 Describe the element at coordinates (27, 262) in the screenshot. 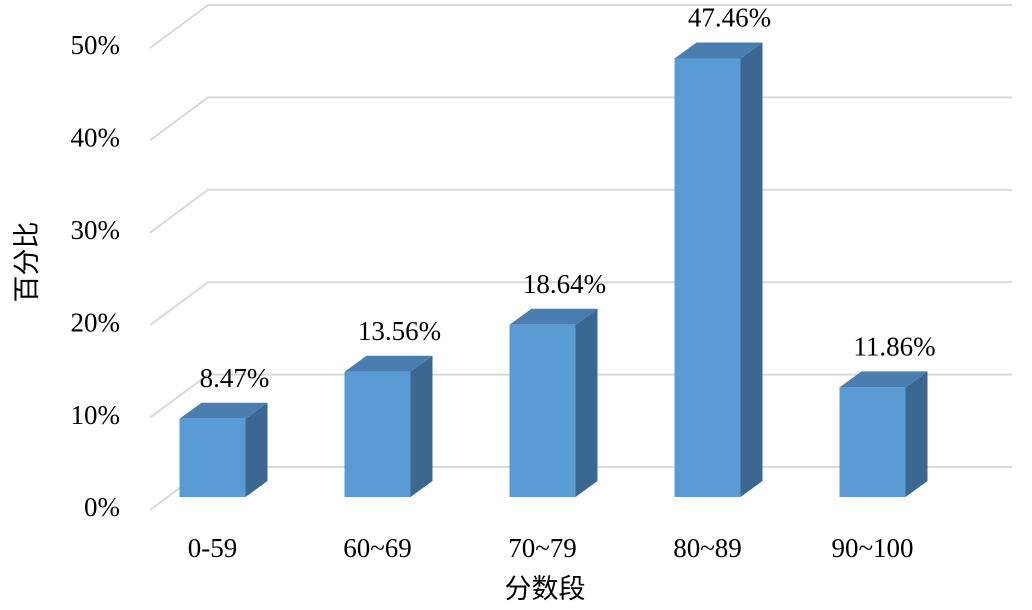

I see `y-axis-title: 百分比` at that location.